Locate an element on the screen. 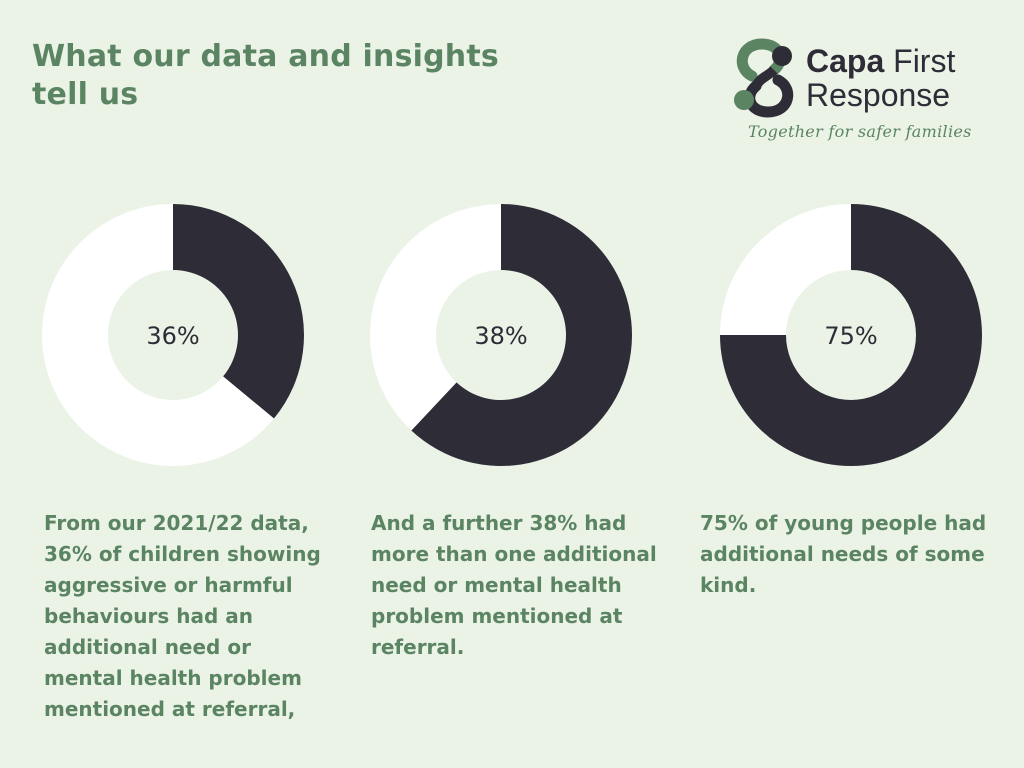 The image size is (1024, 768). donut-chart-3: 75% is located at coordinates (851, 335).